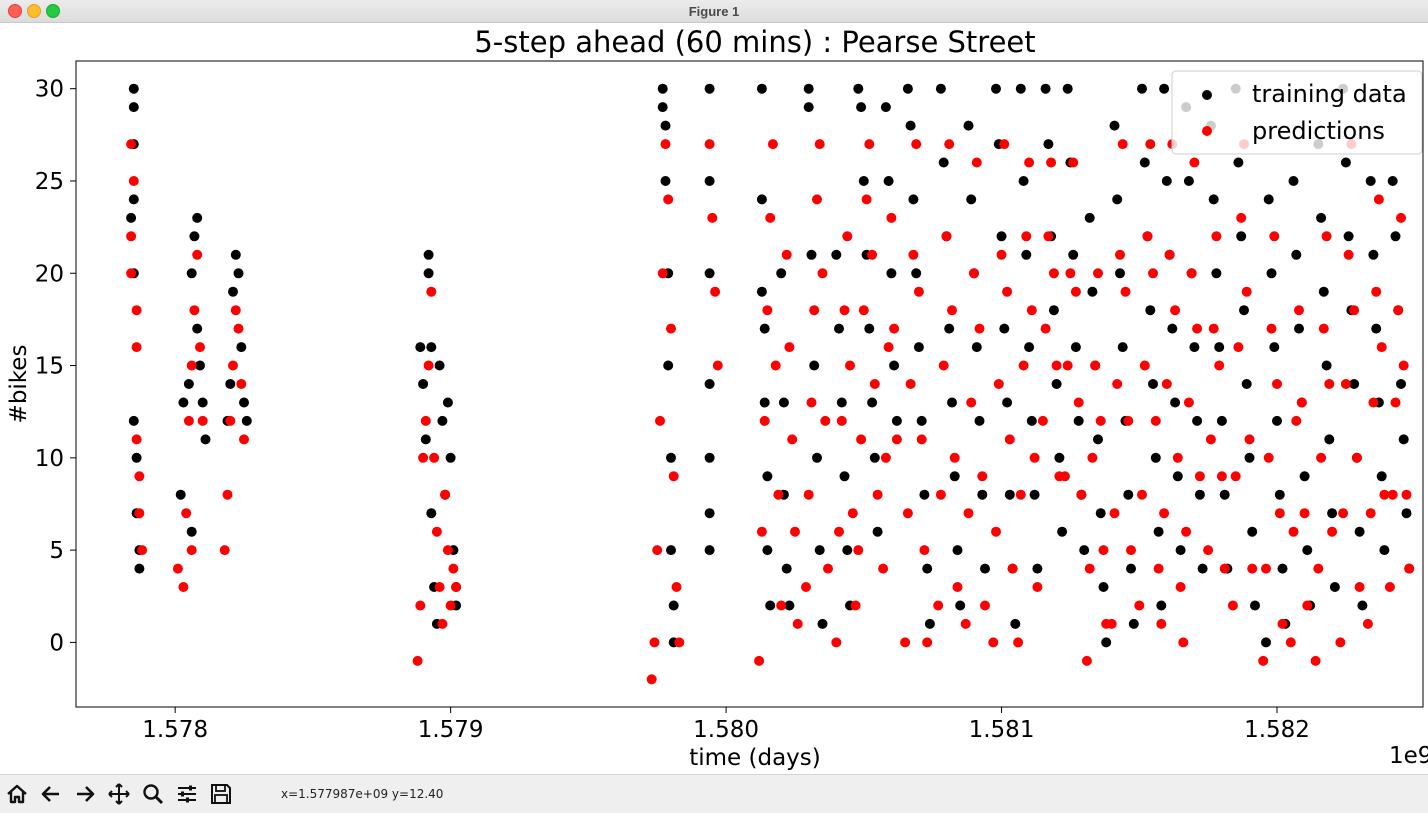  Describe the element at coordinates (119, 794) in the screenshot. I see `pan-button` at that location.